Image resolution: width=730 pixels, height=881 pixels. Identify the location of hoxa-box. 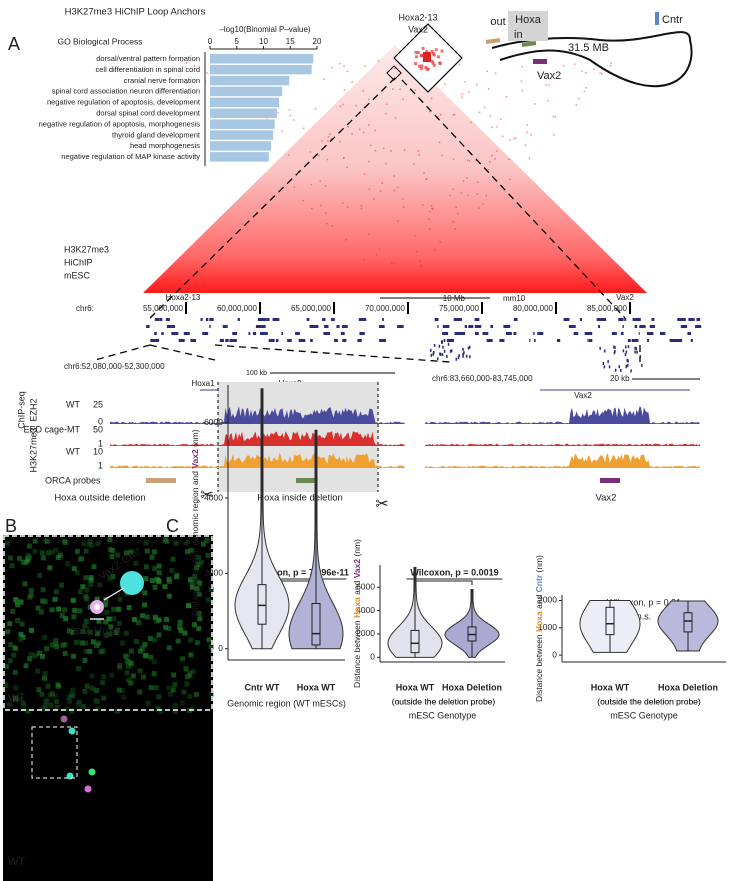
(528, 26).